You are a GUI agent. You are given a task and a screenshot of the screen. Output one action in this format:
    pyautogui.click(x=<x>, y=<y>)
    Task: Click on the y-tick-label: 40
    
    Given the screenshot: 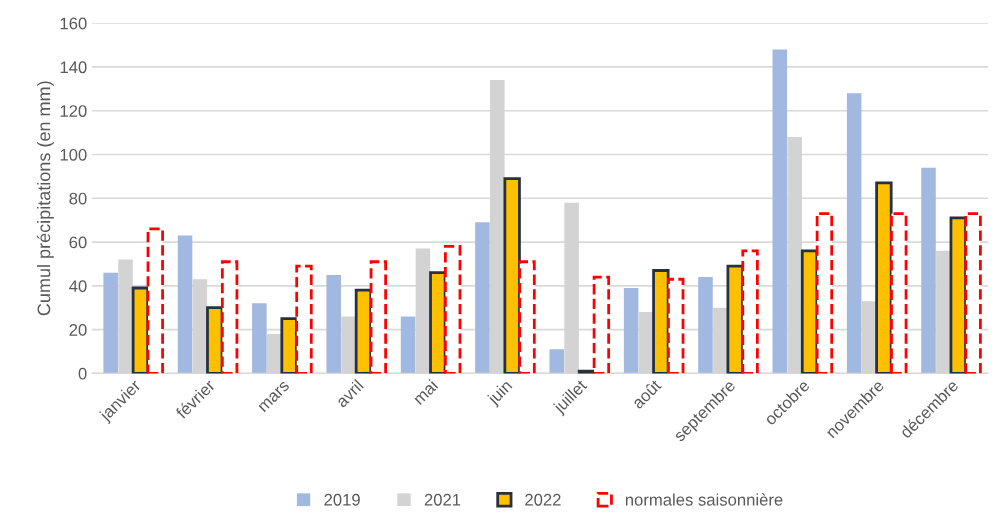 What is the action you would take?
    pyautogui.click(x=78, y=286)
    